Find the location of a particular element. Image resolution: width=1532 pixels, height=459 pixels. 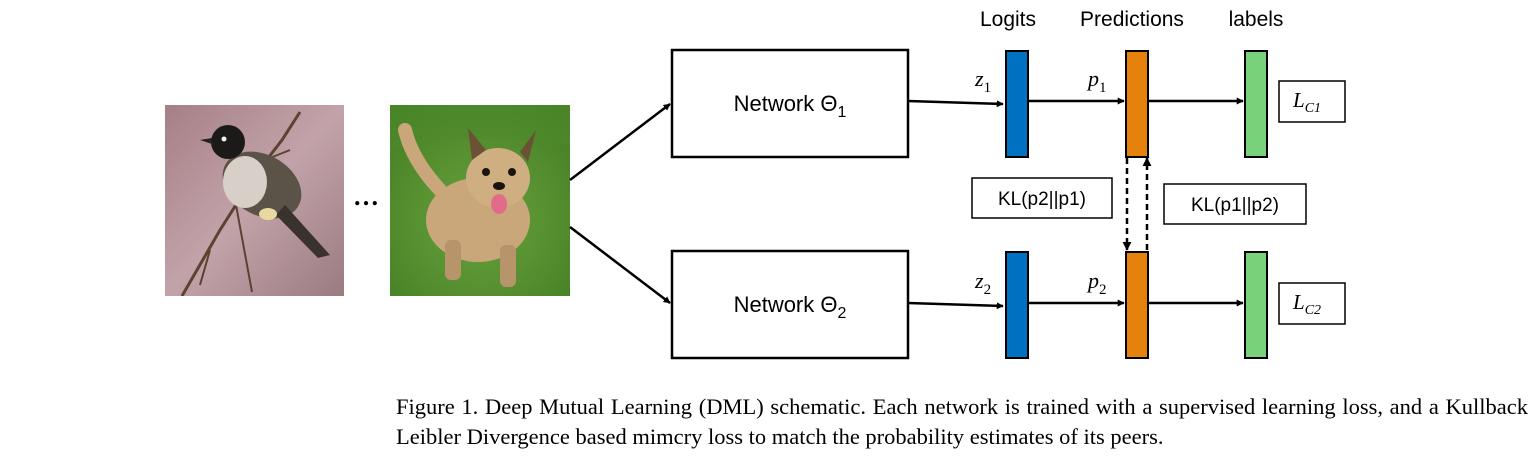

arrow-net1-to-logit1 is located at coordinates (955, 103).